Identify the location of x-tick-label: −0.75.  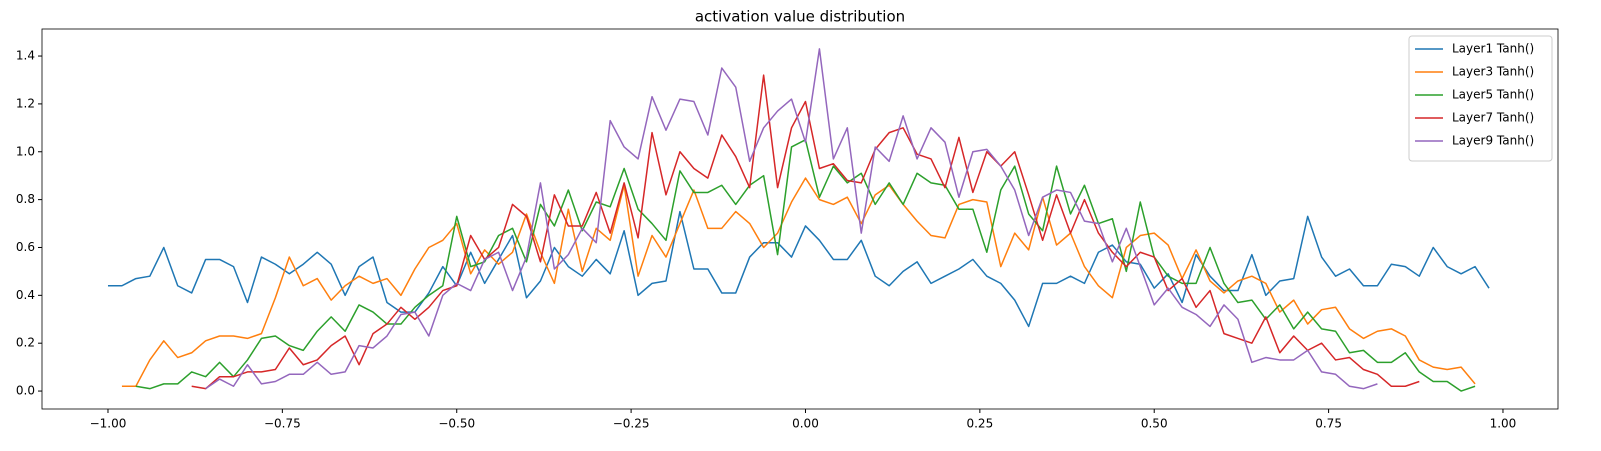
(282, 424).